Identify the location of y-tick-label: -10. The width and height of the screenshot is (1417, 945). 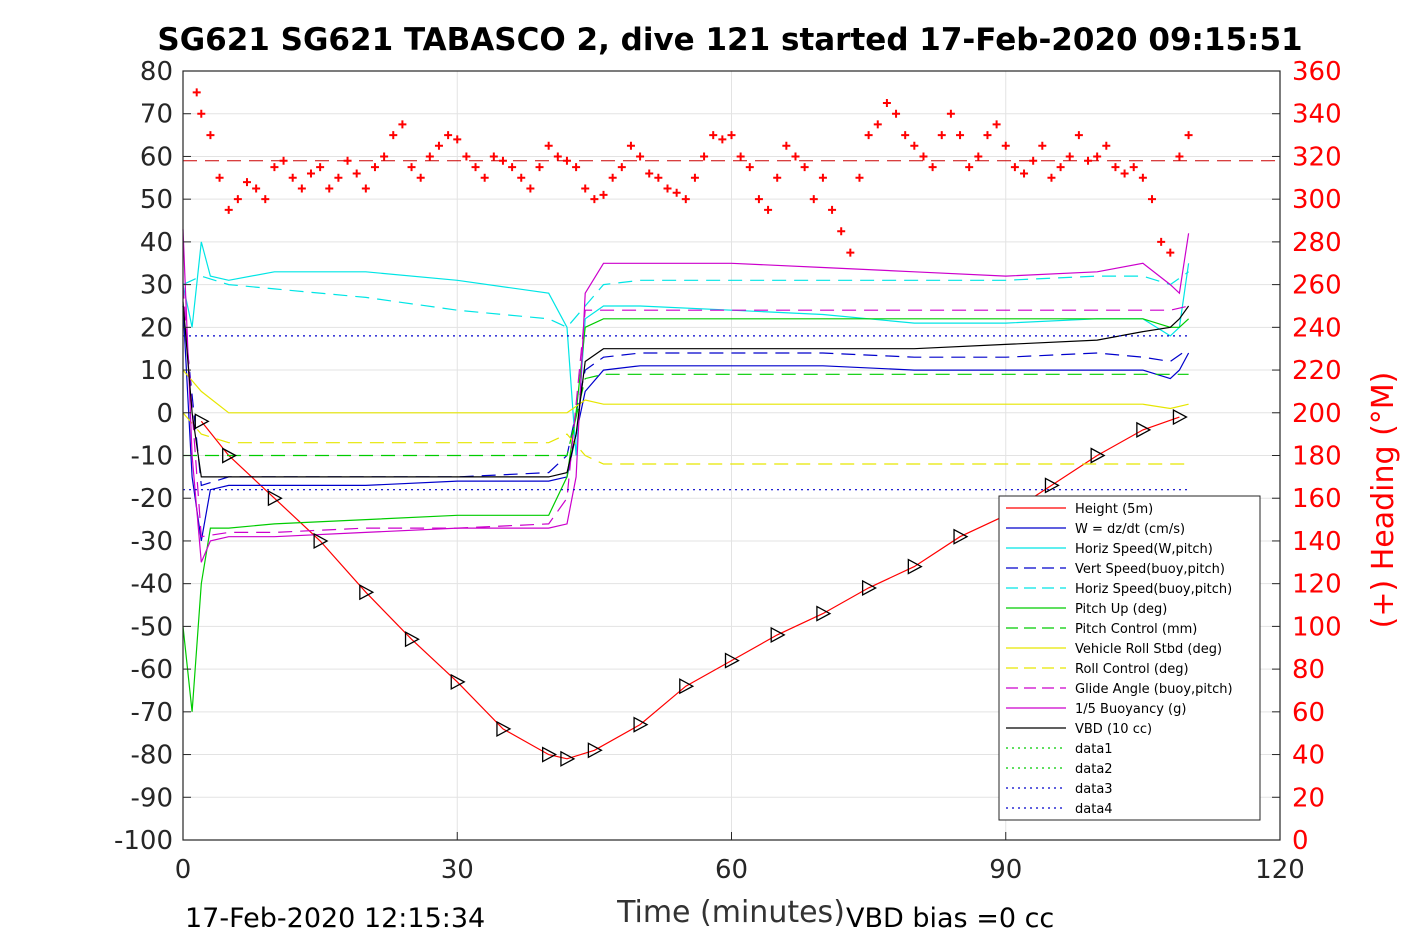
(152, 457).